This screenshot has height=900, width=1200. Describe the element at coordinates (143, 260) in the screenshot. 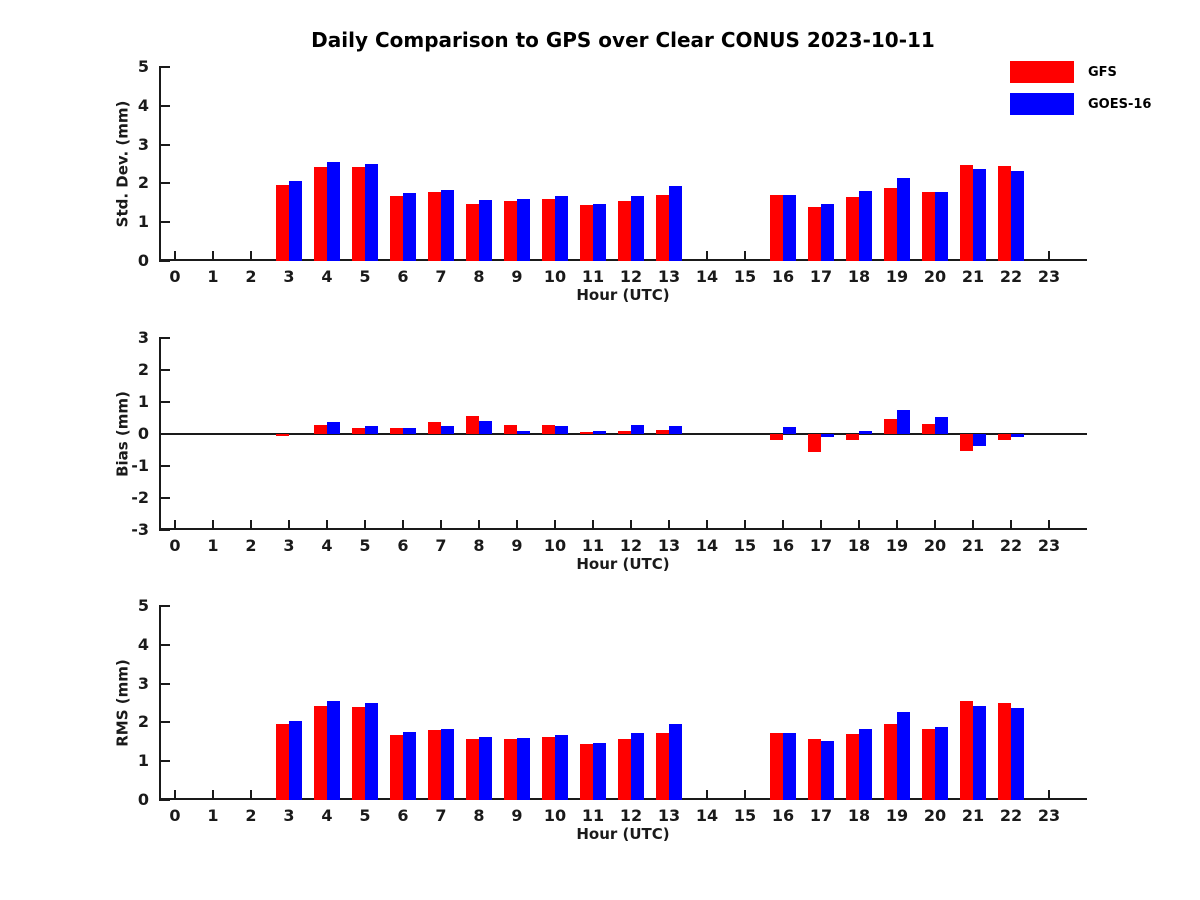

I see `y-tick-label: 0` at that location.